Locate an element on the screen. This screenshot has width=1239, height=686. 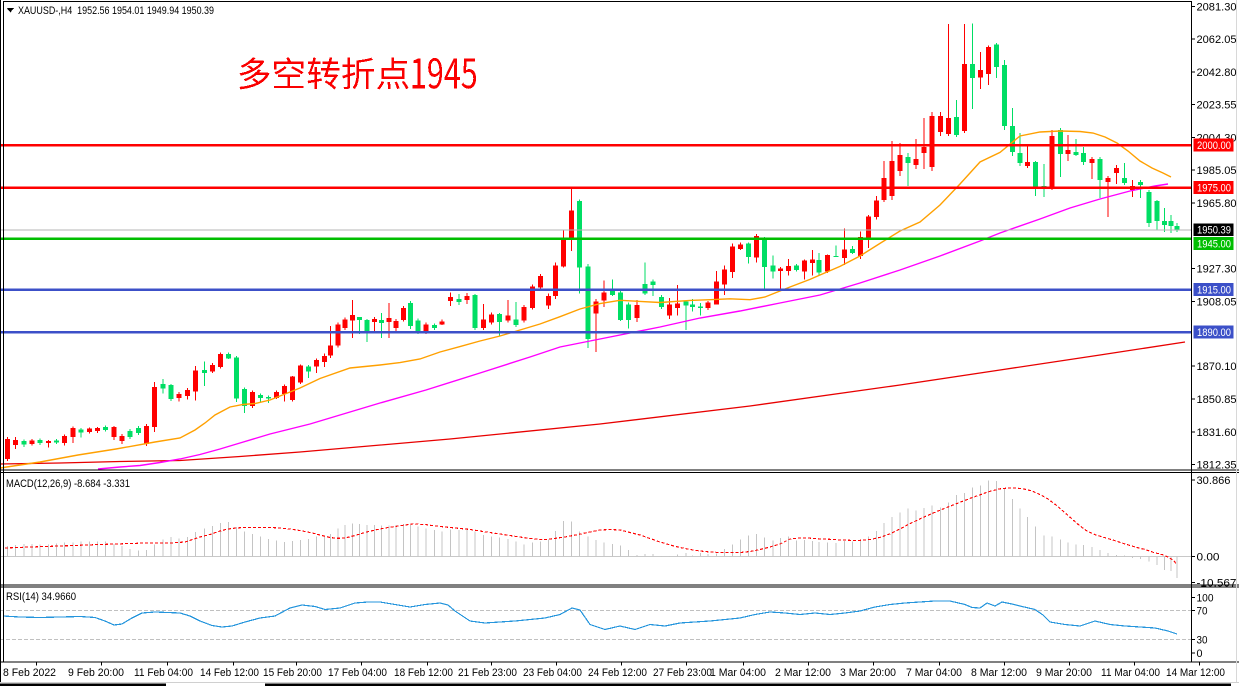
svg-text: 1850.85 is located at coordinates (1217, 400).